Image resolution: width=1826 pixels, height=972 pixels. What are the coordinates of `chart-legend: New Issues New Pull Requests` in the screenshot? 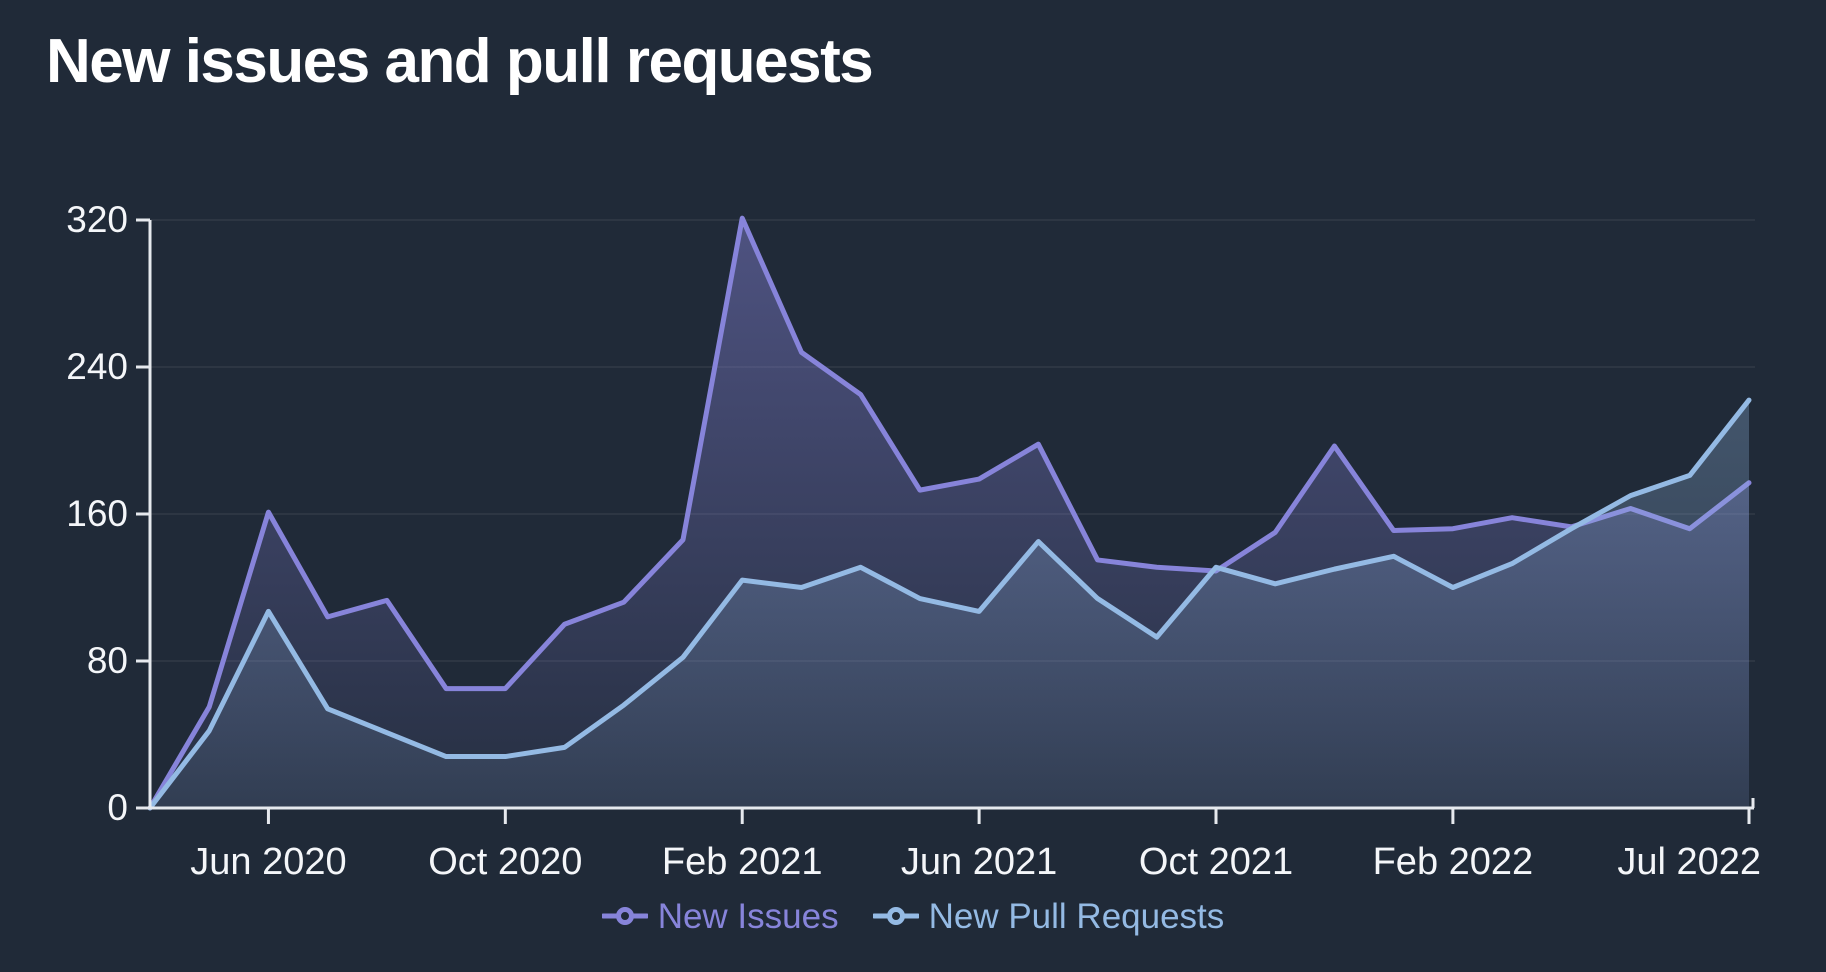 It's located at (913, 916).